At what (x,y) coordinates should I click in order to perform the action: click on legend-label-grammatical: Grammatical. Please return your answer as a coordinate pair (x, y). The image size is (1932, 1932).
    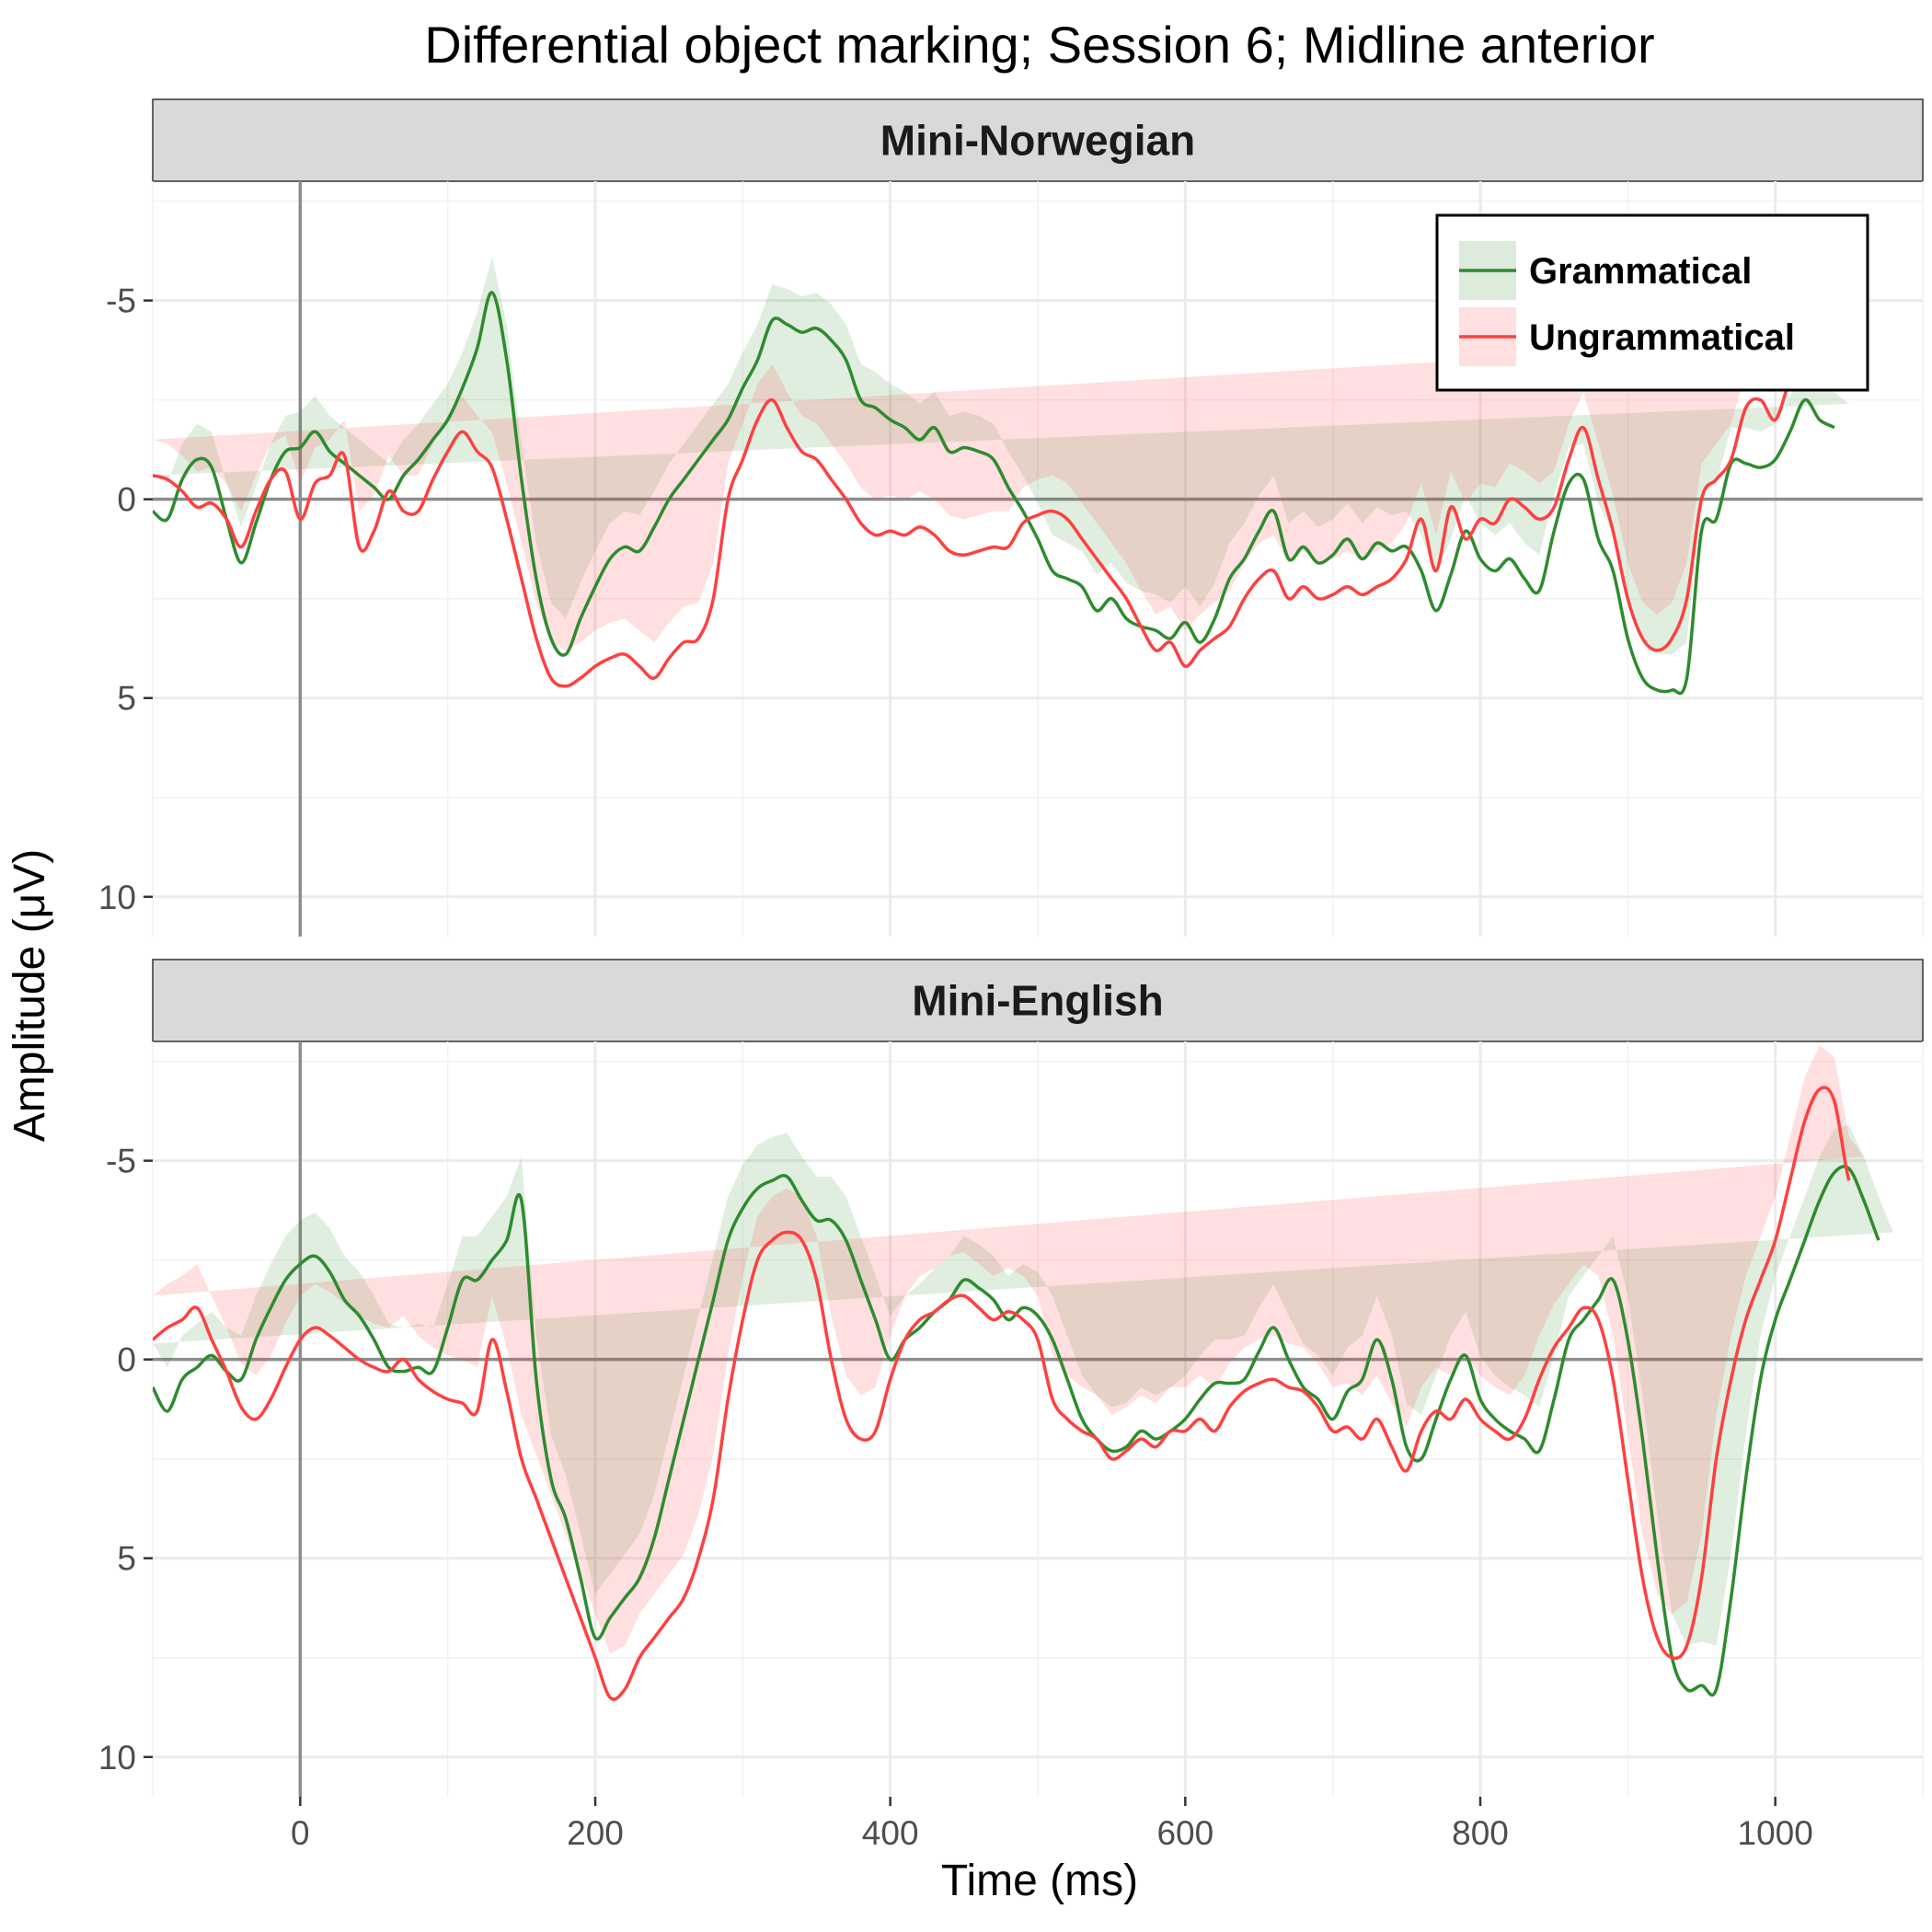
    Looking at the image, I should click on (1640, 271).